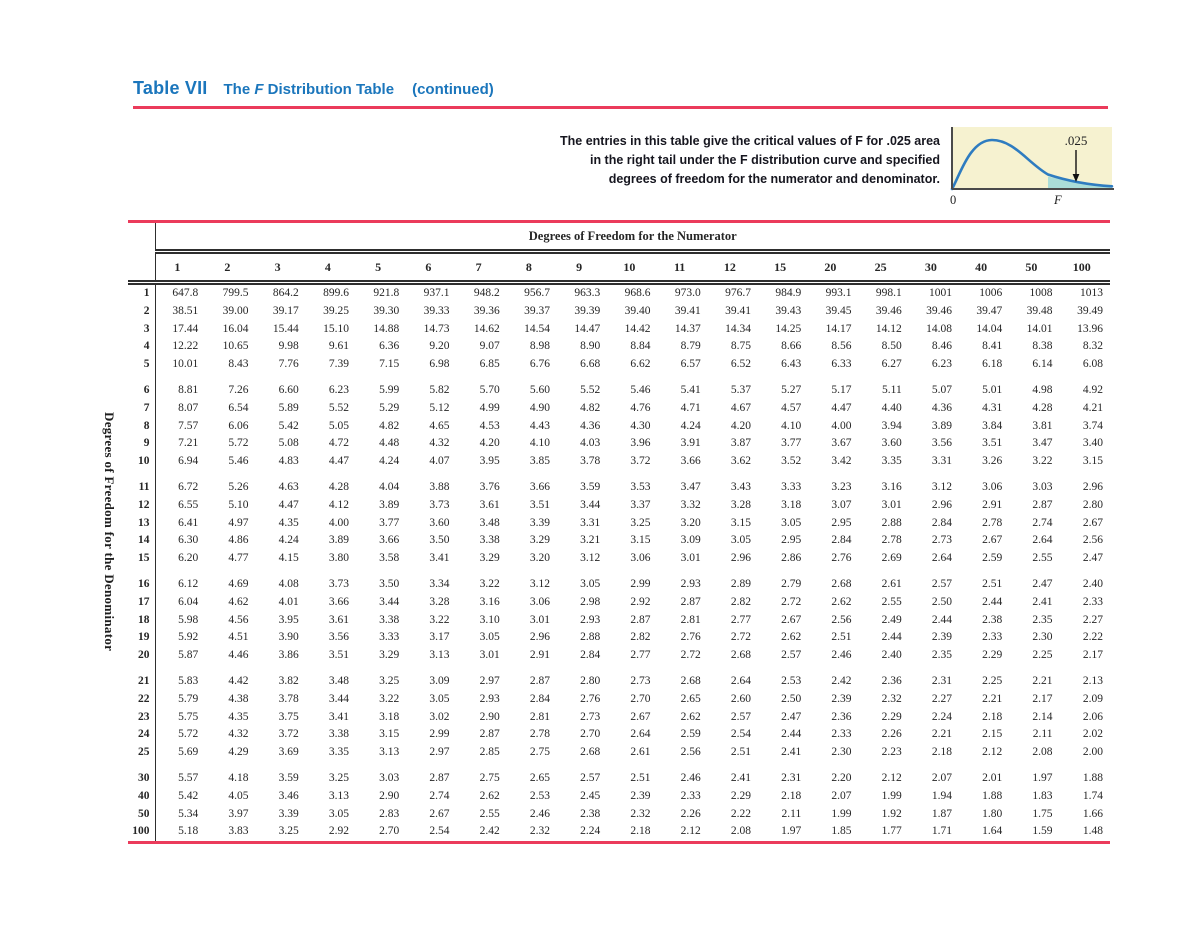 Image resolution: width=1200 pixels, height=927 pixels. I want to click on table-cell: 7.39, so click(338, 364).